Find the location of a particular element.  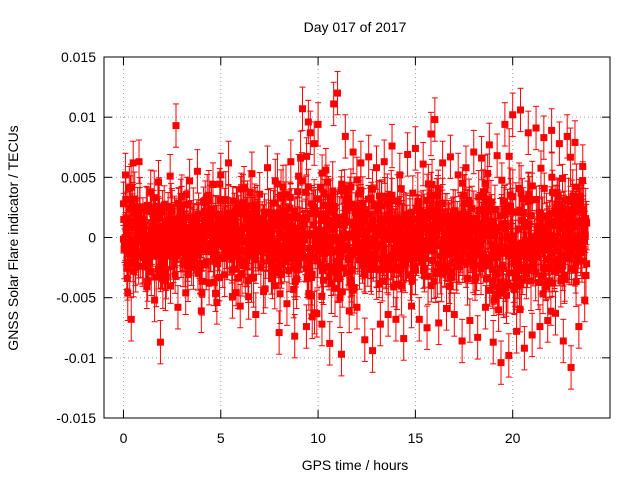

y-axis-label: GNSS Solar Flare indicator / TECUs is located at coordinates (13, 237).